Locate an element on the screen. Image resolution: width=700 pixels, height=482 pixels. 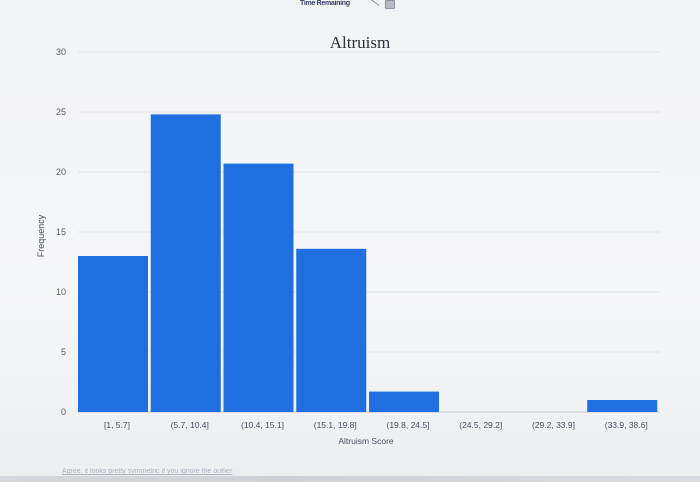
x-tick-label: (19.8, 24.5] is located at coordinates (407, 425).